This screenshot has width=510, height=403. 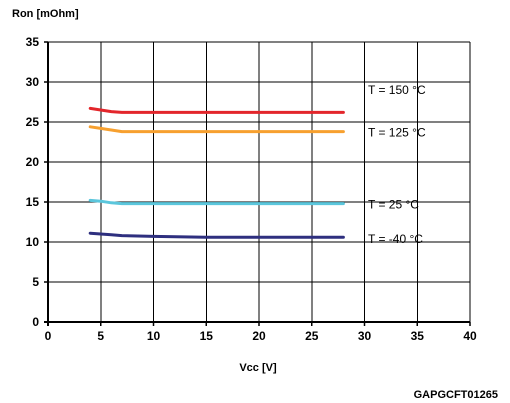 What do you see at coordinates (35, 282) in the screenshot?
I see `y-tick-label: 5` at bounding box center [35, 282].